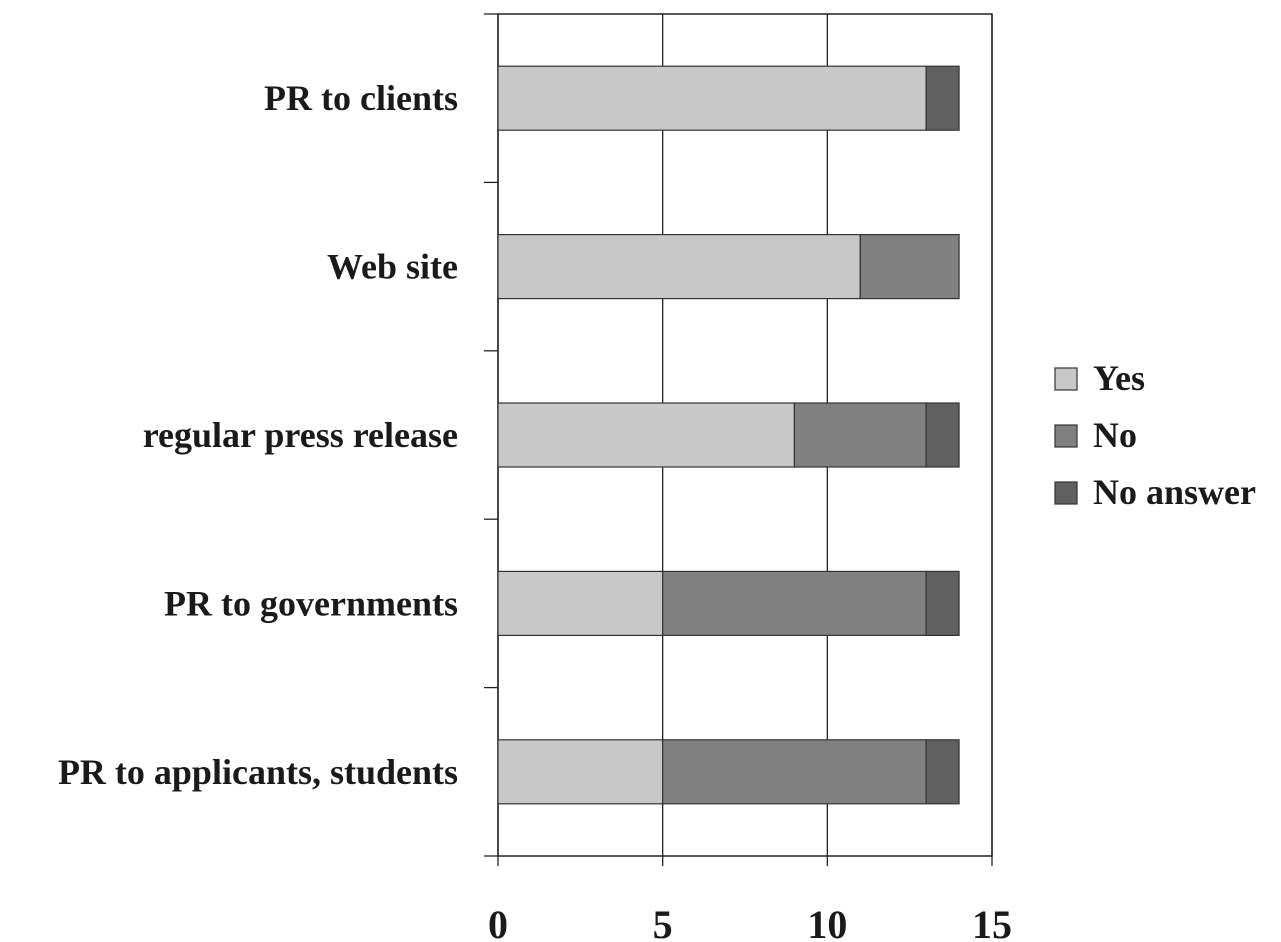  What do you see at coordinates (300, 435) in the screenshot?
I see `category-label: regular press release` at bounding box center [300, 435].